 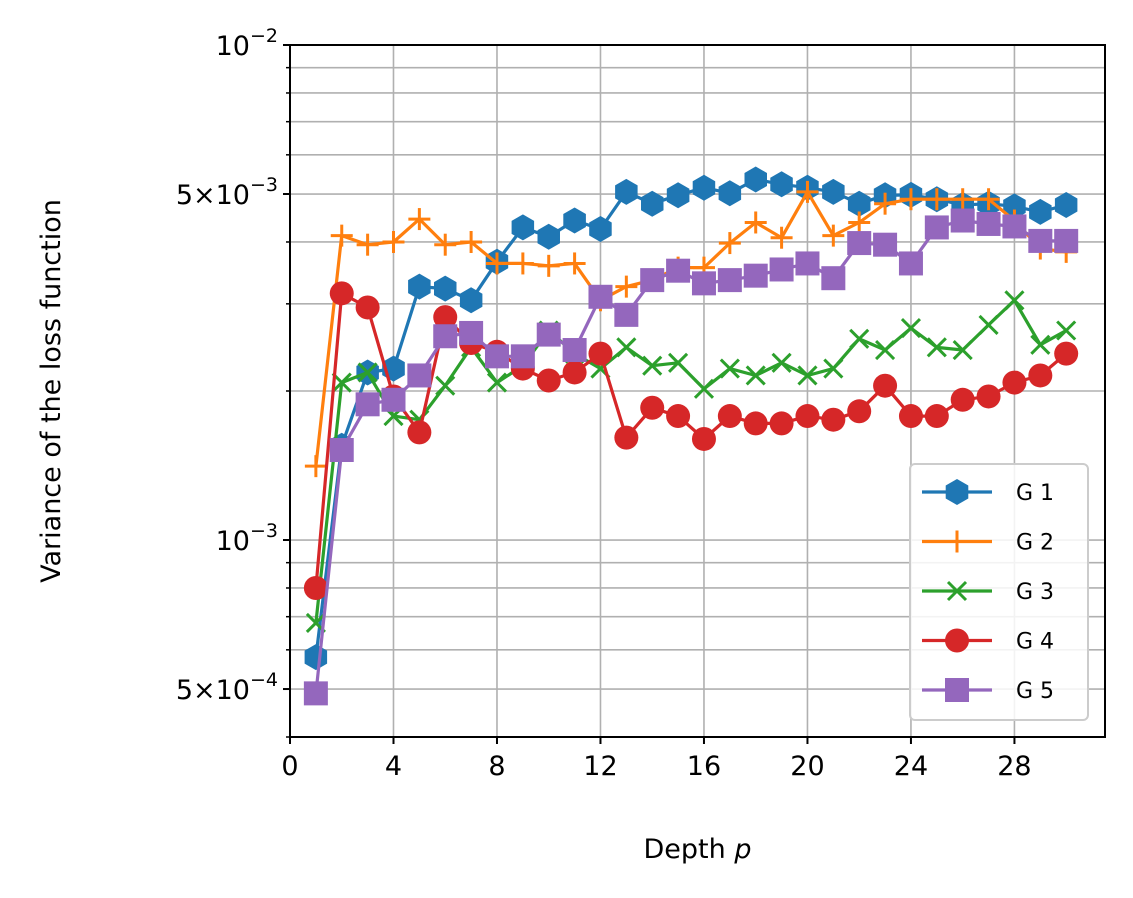 What do you see at coordinates (51, 391) in the screenshot?
I see `y-axis-label: Variance of the loss function` at bounding box center [51, 391].